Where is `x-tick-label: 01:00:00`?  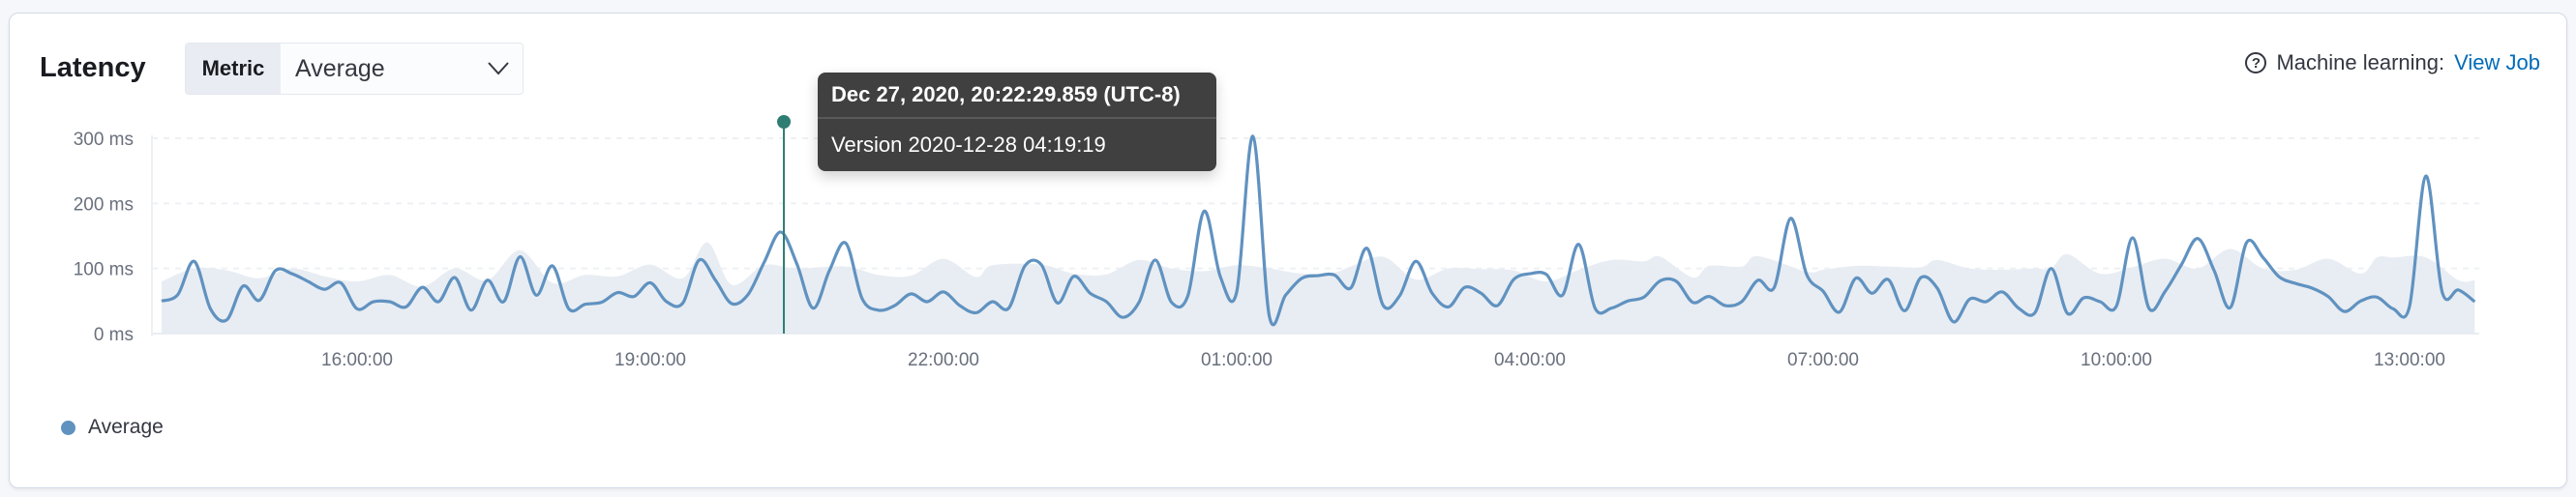 x-tick-label: 01:00:00 is located at coordinates (1237, 360).